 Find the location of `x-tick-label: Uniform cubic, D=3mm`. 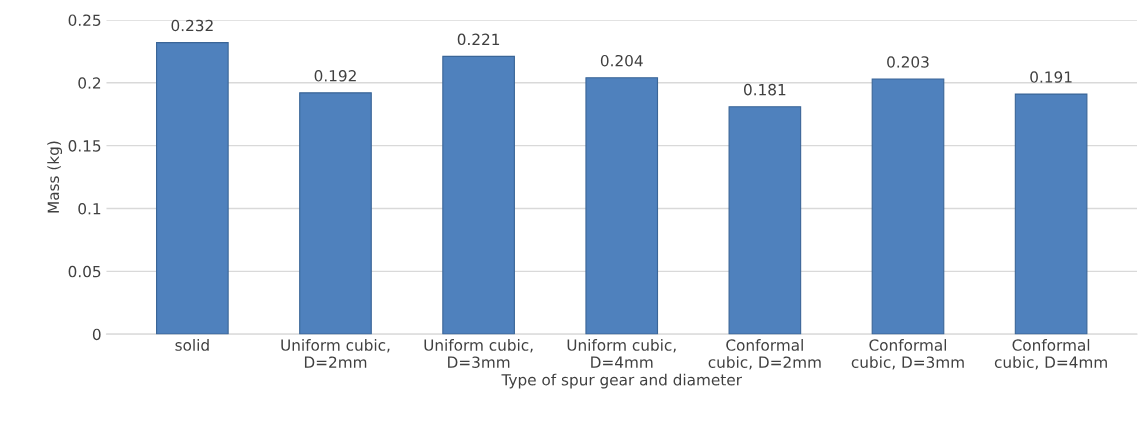

x-tick-label: Uniform cubic, D=3mm is located at coordinates (478, 353).